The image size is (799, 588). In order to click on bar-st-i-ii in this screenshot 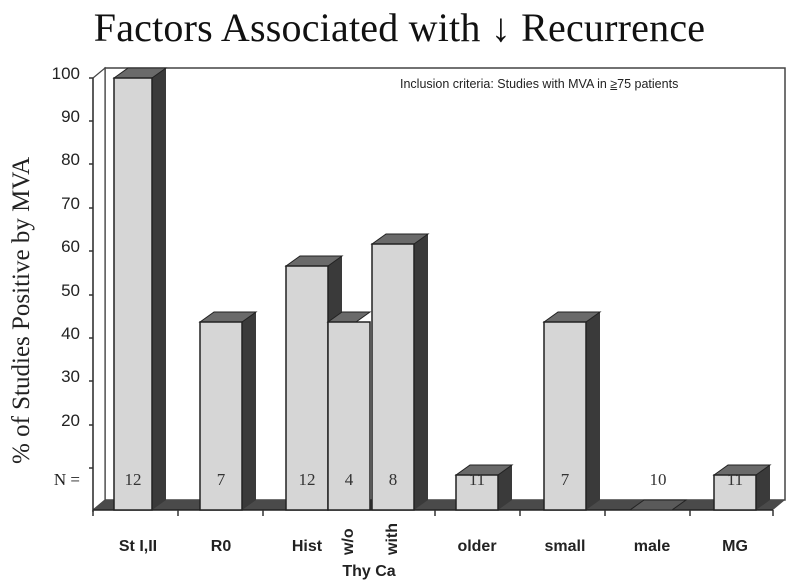, I will do `click(140, 289)`.